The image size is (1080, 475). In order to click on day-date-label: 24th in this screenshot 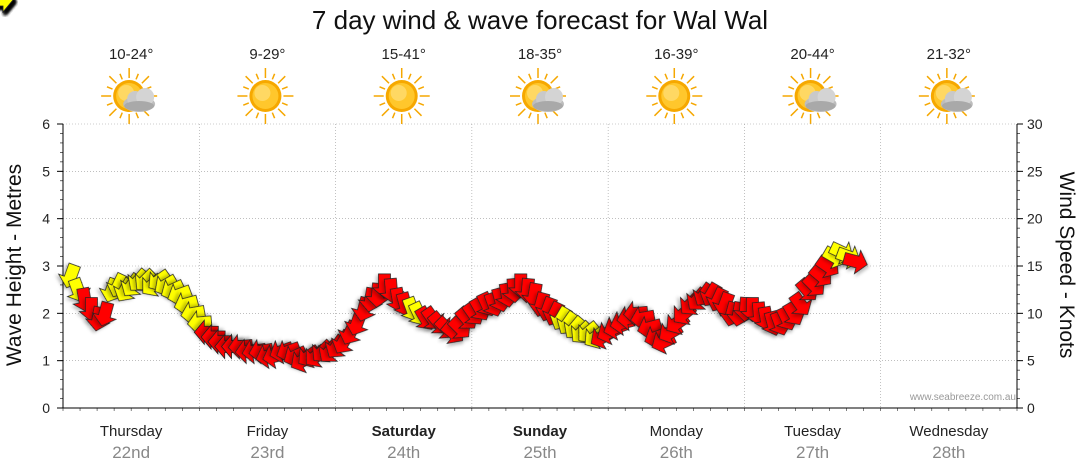, I will do `click(403, 452)`.